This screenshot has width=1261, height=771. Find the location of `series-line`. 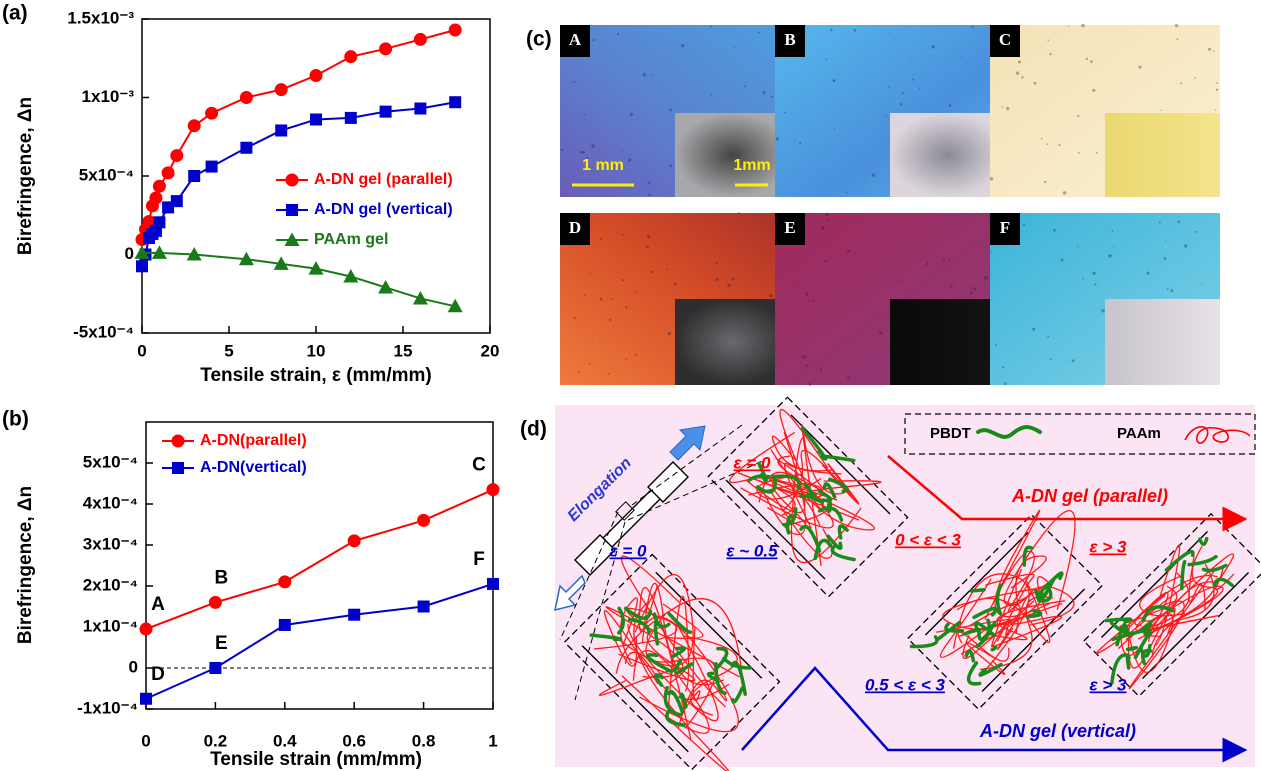

series-line is located at coordinates (319, 641).